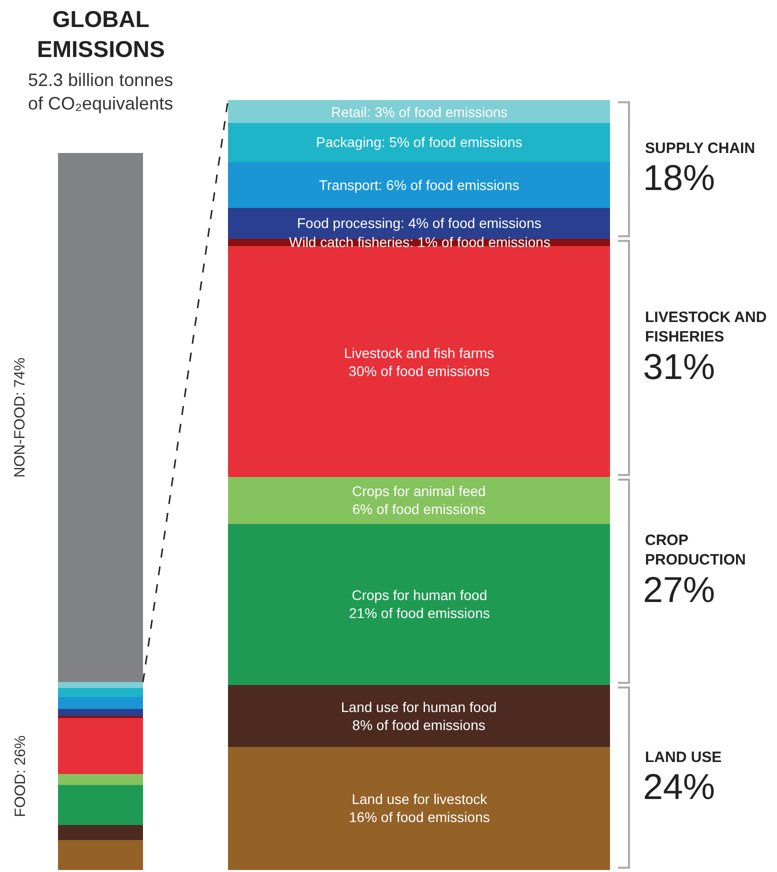 Image resolution: width=777 pixels, height=872 pixels. I want to click on data-label: Crops for animal feed 6% of food emissions, so click(419, 500).